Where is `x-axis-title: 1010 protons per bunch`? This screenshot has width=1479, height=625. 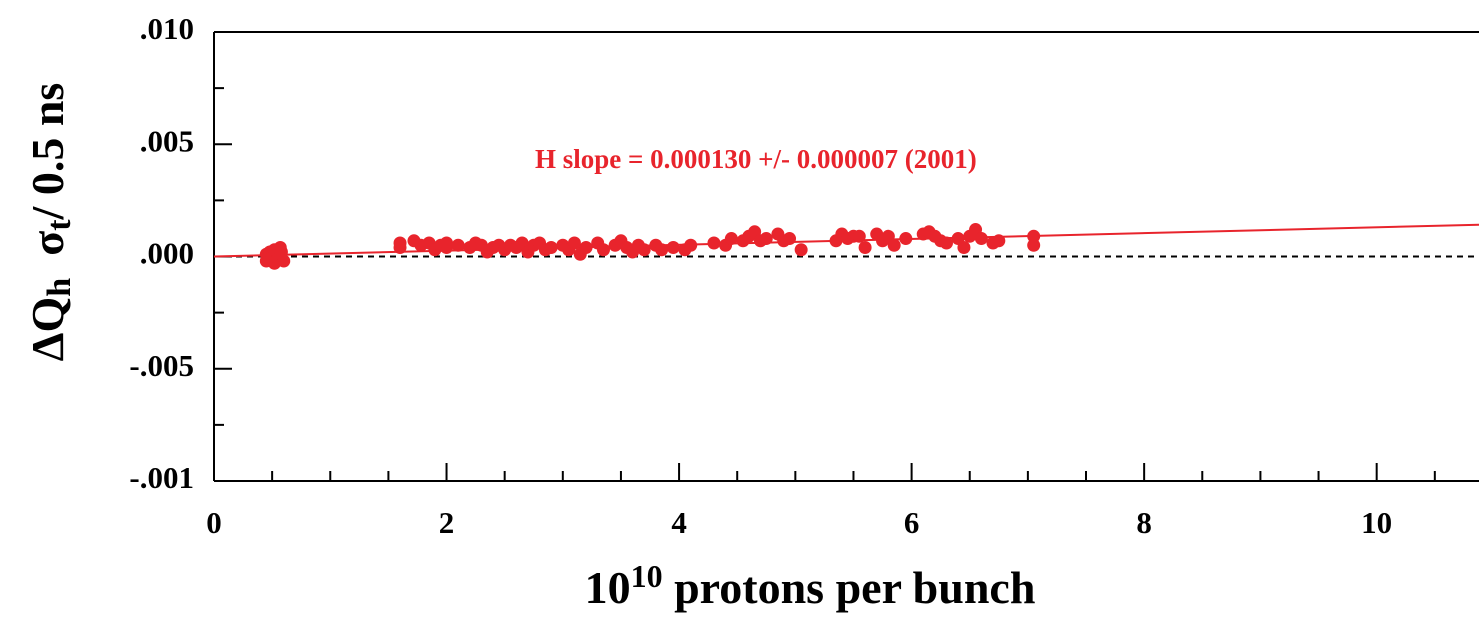
x-axis-title: 1010 protons per bunch is located at coordinates (810, 585).